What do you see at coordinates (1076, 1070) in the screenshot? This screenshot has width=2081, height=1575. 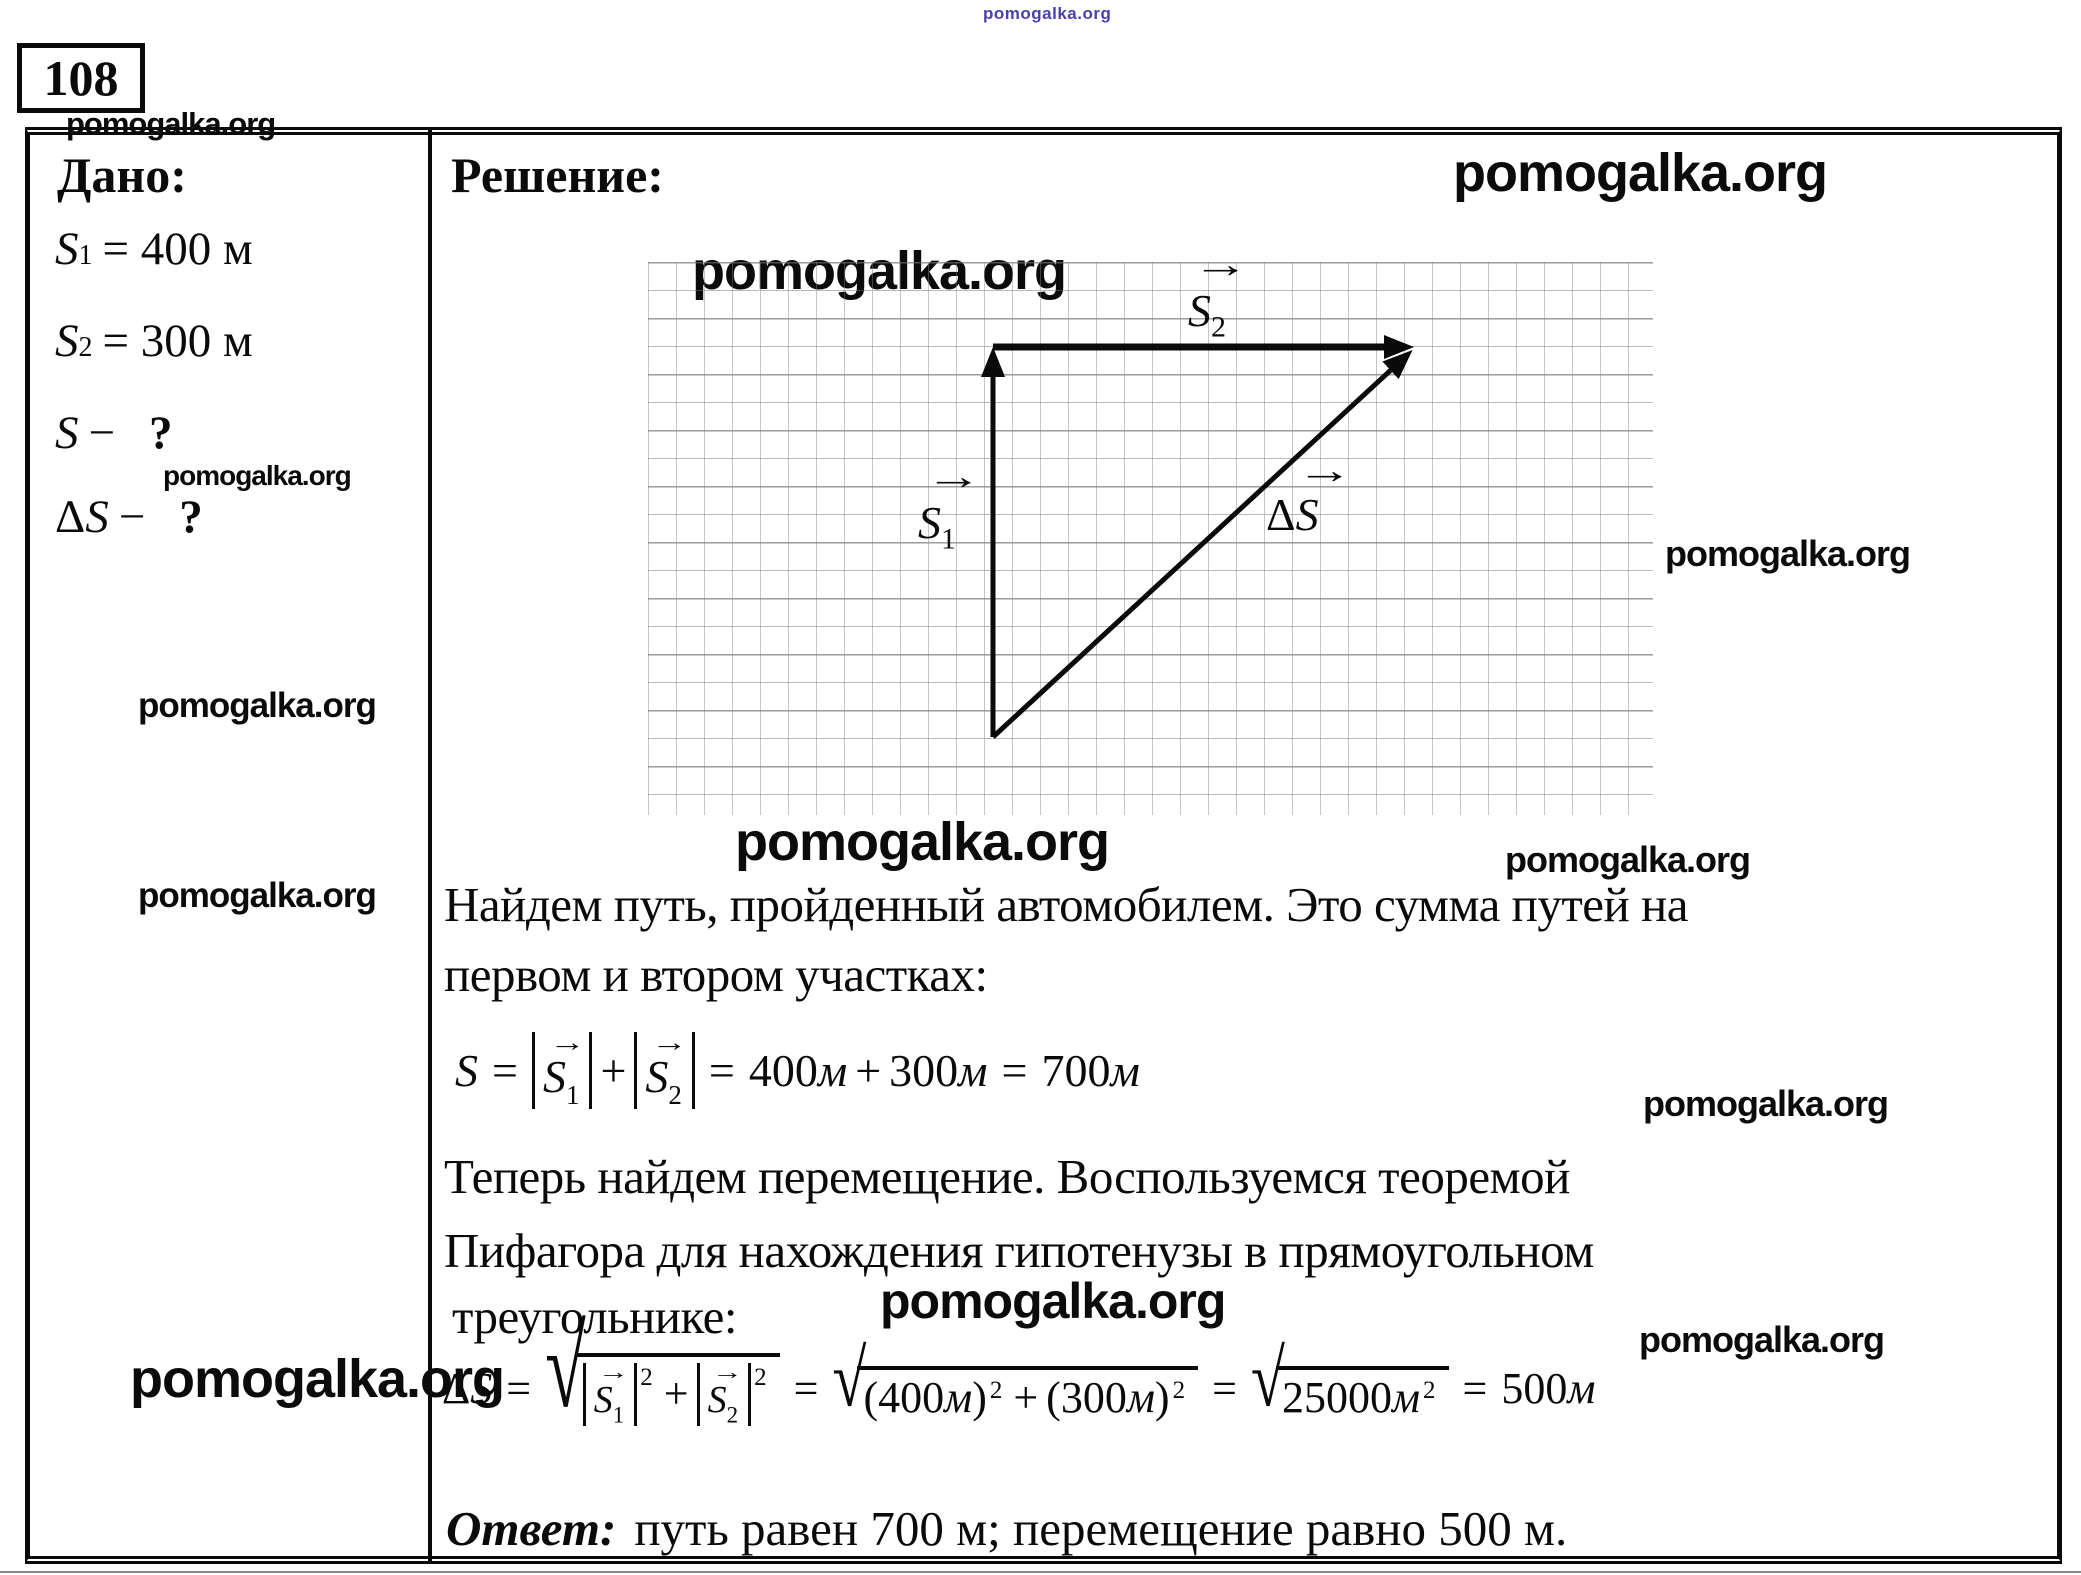 I see `f1-result: 700` at bounding box center [1076, 1070].